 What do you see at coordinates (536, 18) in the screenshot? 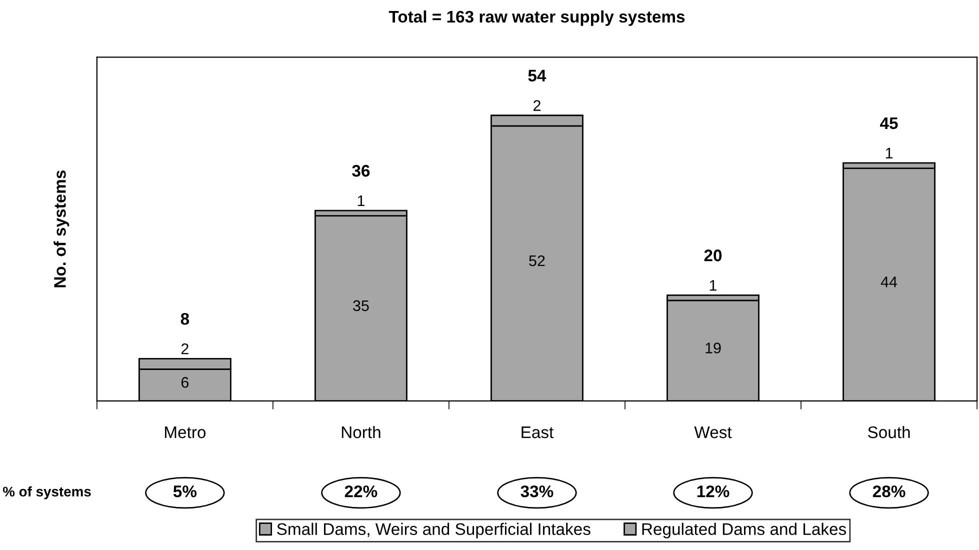
I see `chart-title: Total = 163 raw water supply systems` at bounding box center [536, 18].